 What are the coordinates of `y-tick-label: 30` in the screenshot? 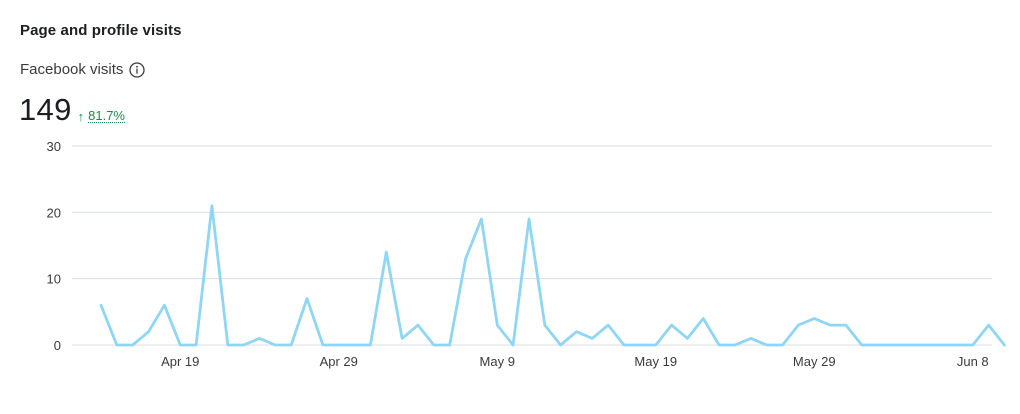 It's located at (54, 146).